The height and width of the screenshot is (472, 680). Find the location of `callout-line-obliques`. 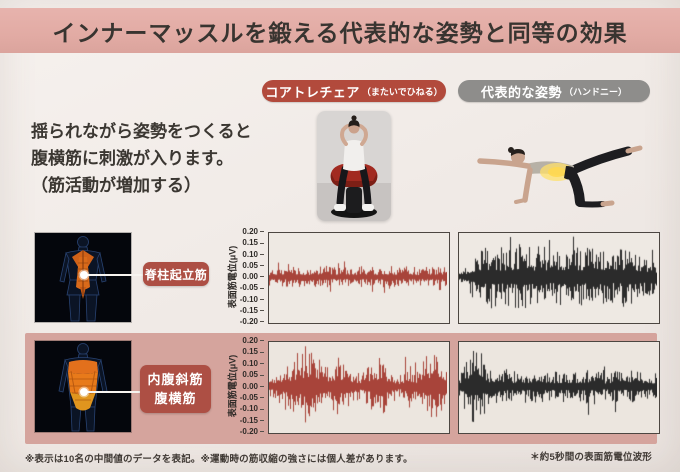

callout-line-obliques is located at coordinates (110, 392).